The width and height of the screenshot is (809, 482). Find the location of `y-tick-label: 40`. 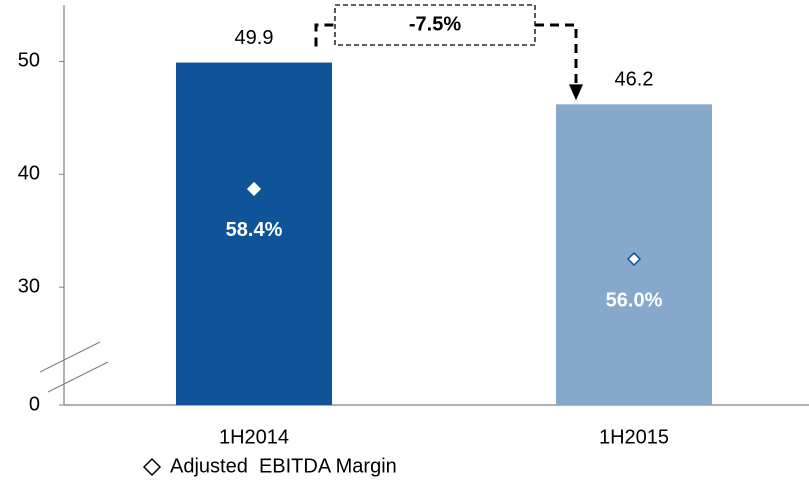

y-tick-label: 40 is located at coordinates (29, 174).